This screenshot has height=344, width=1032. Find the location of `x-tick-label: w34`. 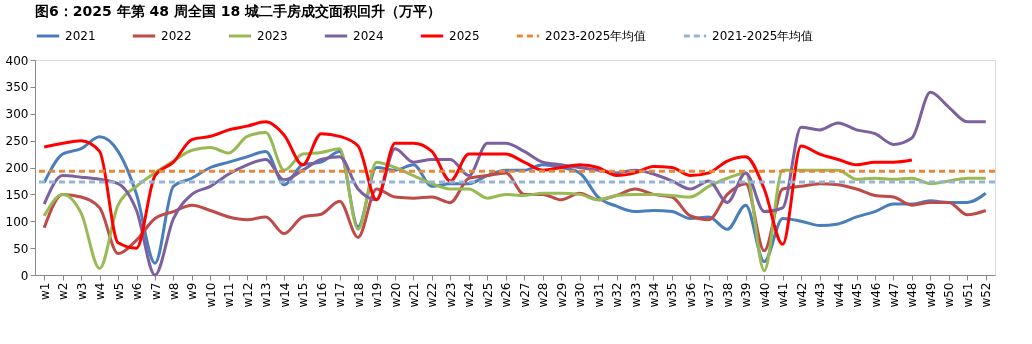

x-tick-label: w34 is located at coordinates (653, 295).